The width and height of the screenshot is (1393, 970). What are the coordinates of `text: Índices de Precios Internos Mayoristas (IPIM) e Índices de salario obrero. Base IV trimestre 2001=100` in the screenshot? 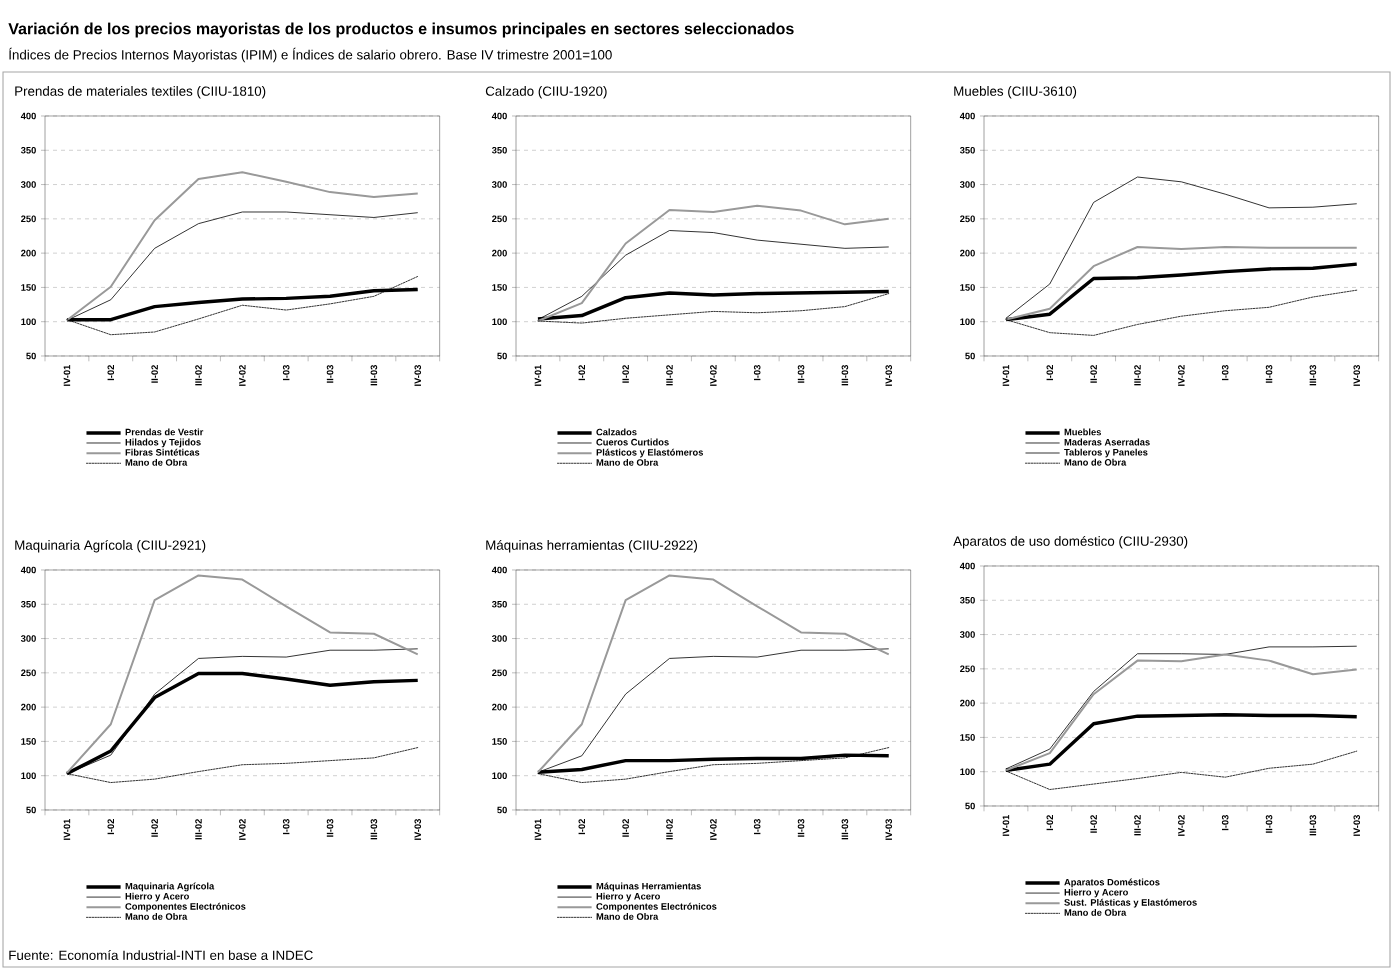 It's located at (310, 55).